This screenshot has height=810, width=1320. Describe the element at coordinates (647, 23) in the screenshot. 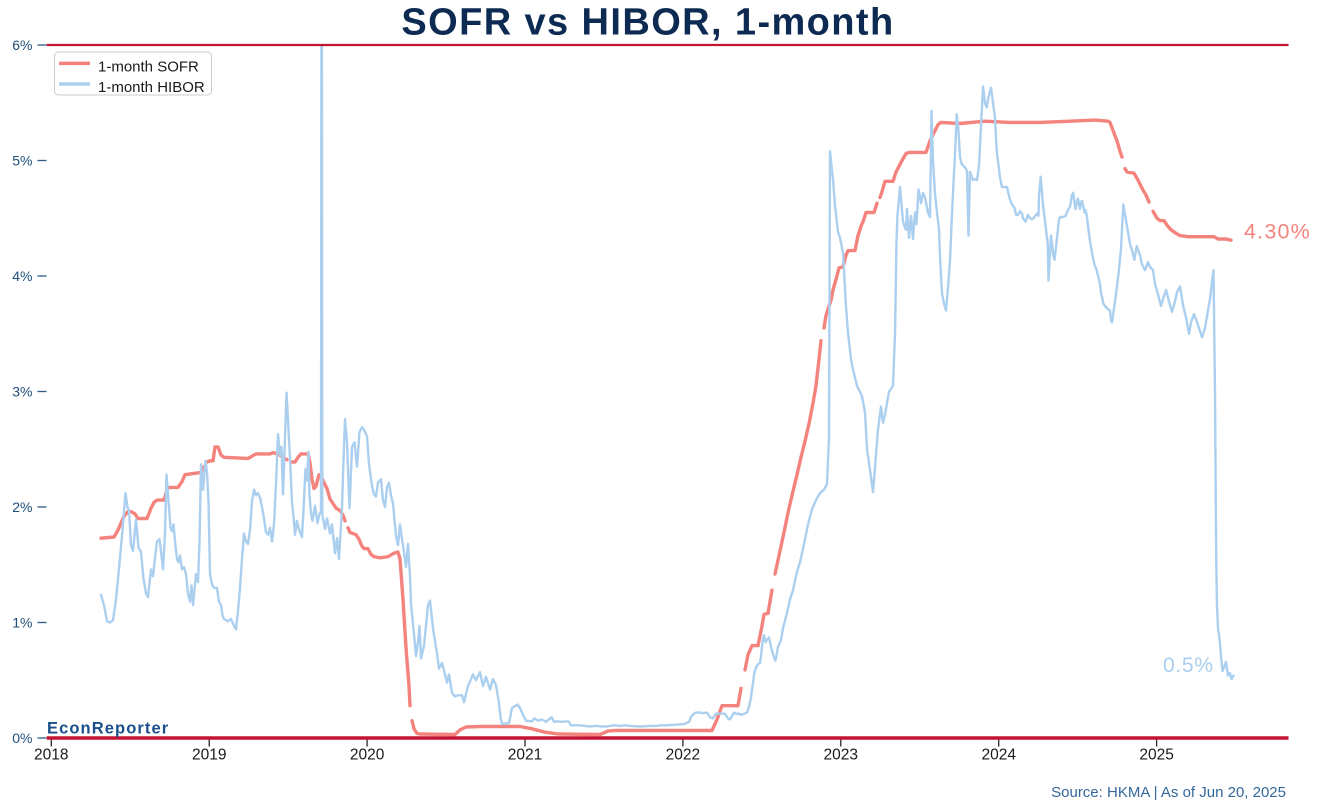

I see `svg-text: SOFR vs HIBOR, 1-month` at that location.